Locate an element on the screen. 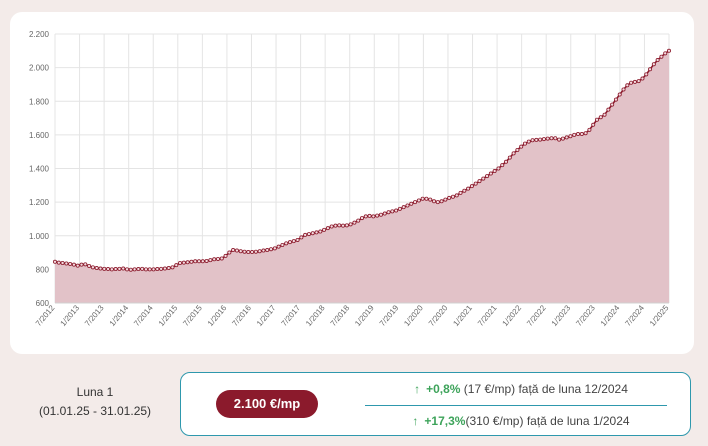 Image resolution: width=708 pixels, height=446 pixels. monthly-change-detail: (17 €/mp) față de luna 12/2024 is located at coordinates (545, 389).